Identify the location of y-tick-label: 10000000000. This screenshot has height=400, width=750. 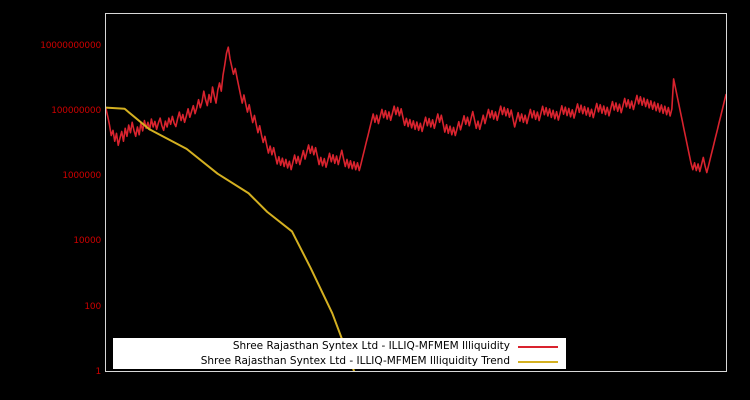
(70, 45).